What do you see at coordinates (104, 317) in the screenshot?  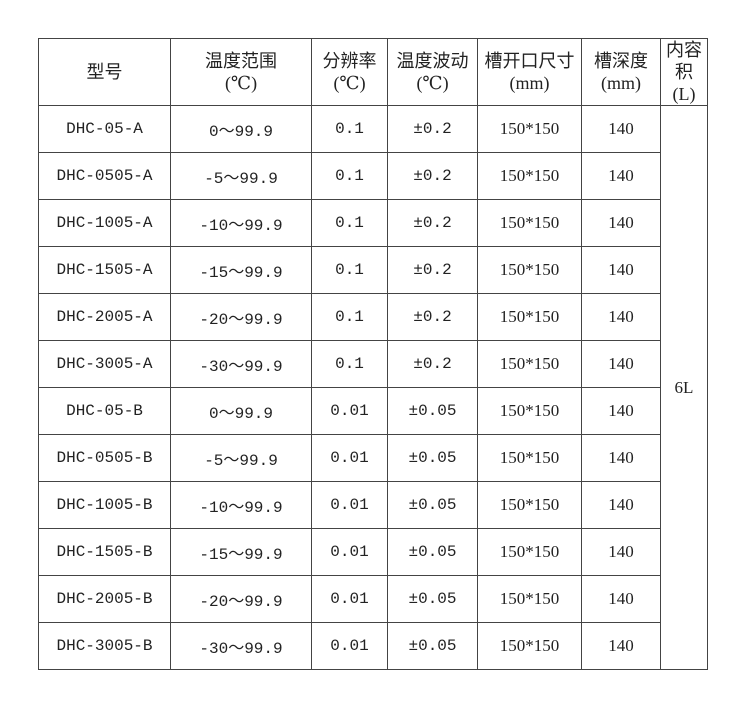 I see `table-cell: DHC-2005-A` at bounding box center [104, 317].